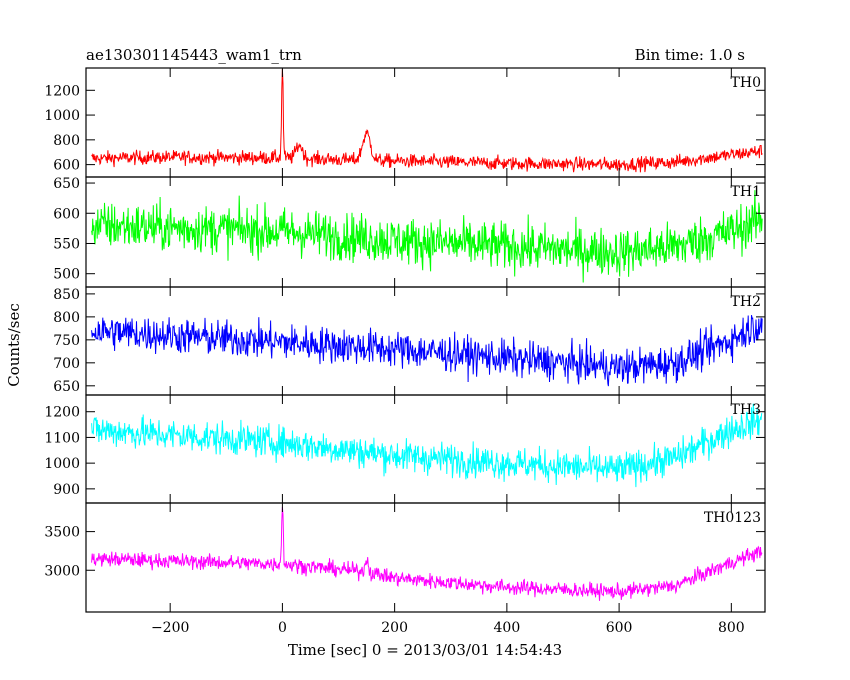 This screenshot has height=680, width=850. What do you see at coordinates (427, 236) in the screenshot?
I see `series-line-th1` at bounding box center [427, 236].